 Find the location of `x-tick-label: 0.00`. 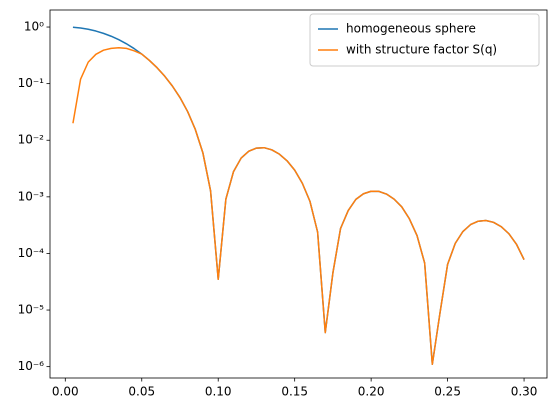

x-tick-label: 0.00 is located at coordinates (65, 392).